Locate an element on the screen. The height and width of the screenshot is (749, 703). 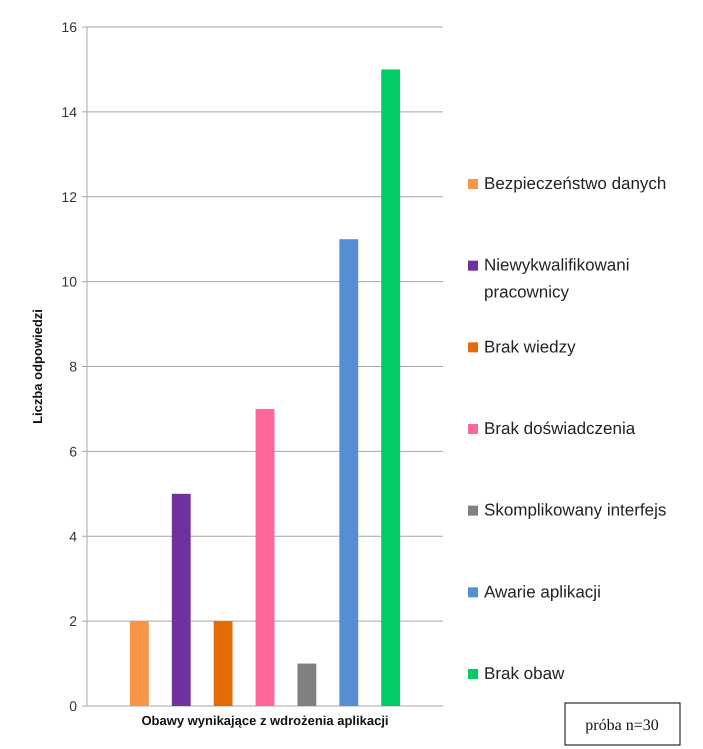
text: próba n=30 is located at coordinates (622, 725).